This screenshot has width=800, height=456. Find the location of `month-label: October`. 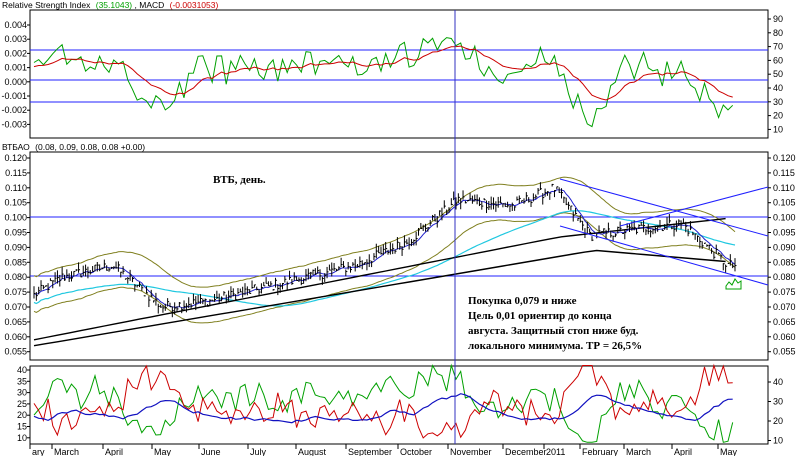

month-label: October is located at coordinates (416, 451).